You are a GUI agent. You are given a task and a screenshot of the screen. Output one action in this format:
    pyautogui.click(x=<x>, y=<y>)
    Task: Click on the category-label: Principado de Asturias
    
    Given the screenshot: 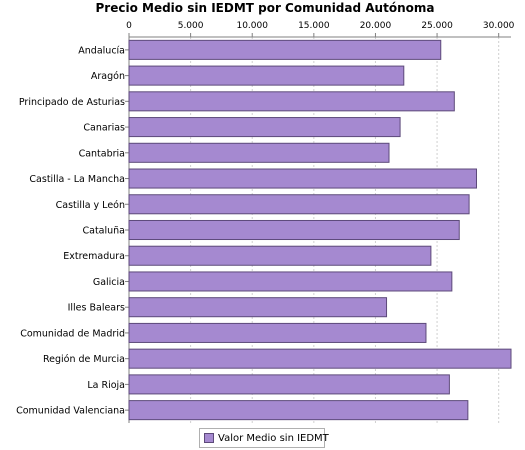 What is the action you would take?
    pyautogui.click(x=72, y=102)
    